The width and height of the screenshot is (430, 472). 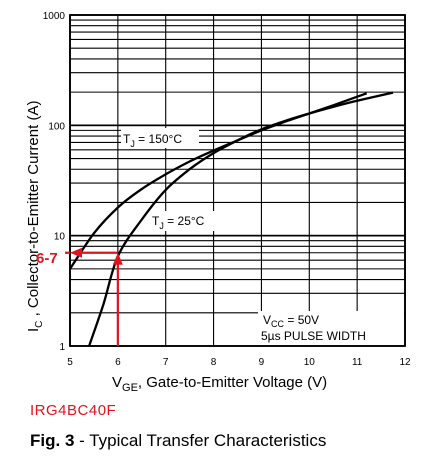 What do you see at coordinates (127, 139) in the screenshot?
I see `series-label-150c-main: T` at bounding box center [127, 139].